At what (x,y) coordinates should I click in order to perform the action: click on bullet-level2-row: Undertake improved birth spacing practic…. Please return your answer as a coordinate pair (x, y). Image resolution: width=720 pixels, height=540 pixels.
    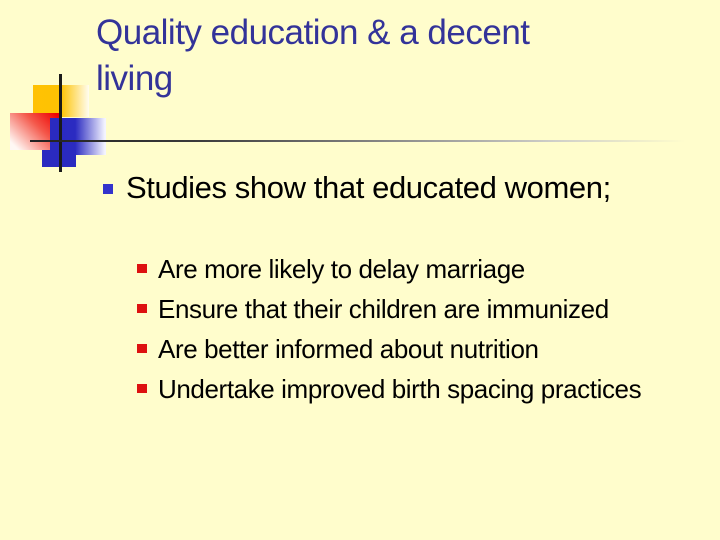
    Looking at the image, I should click on (389, 389).